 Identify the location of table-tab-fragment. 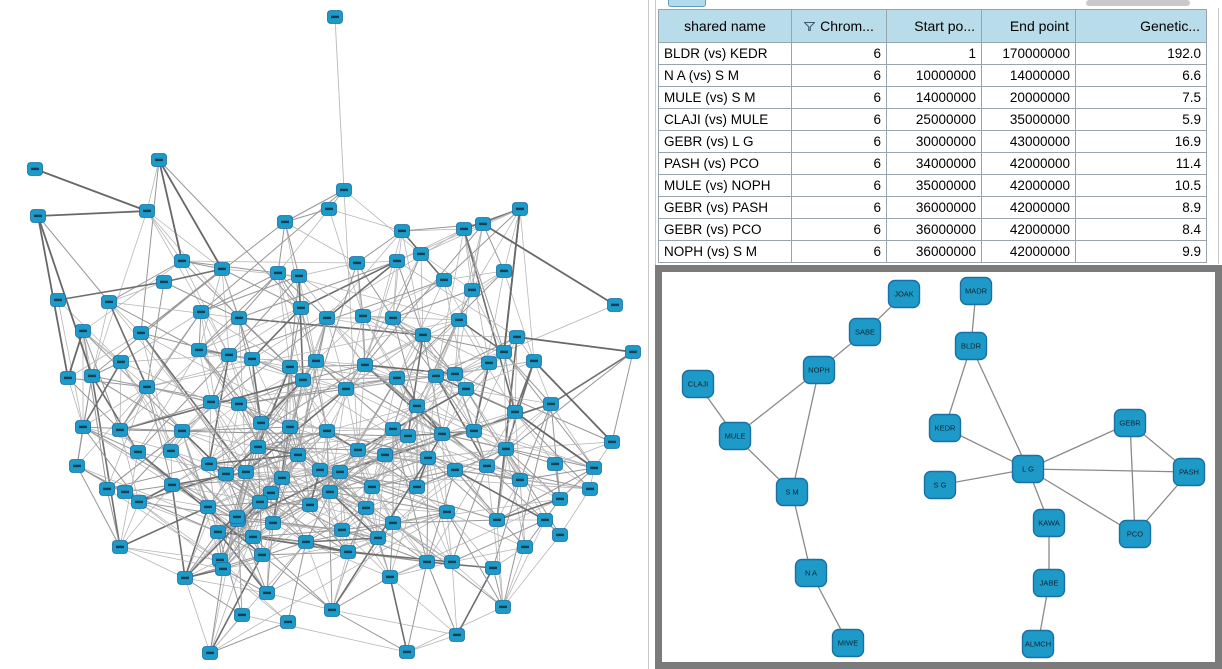
(687, 3).